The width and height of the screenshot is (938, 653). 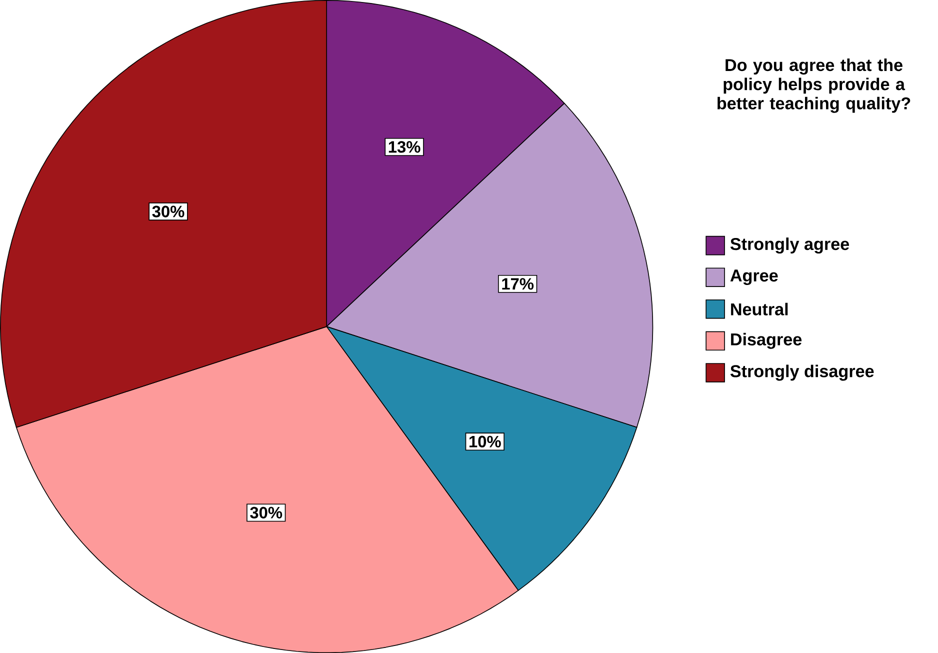 What do you see at coordinates (759, 309) in the screenshot?
I see `legend-label: Neutral` at bounding box center [759, 309].